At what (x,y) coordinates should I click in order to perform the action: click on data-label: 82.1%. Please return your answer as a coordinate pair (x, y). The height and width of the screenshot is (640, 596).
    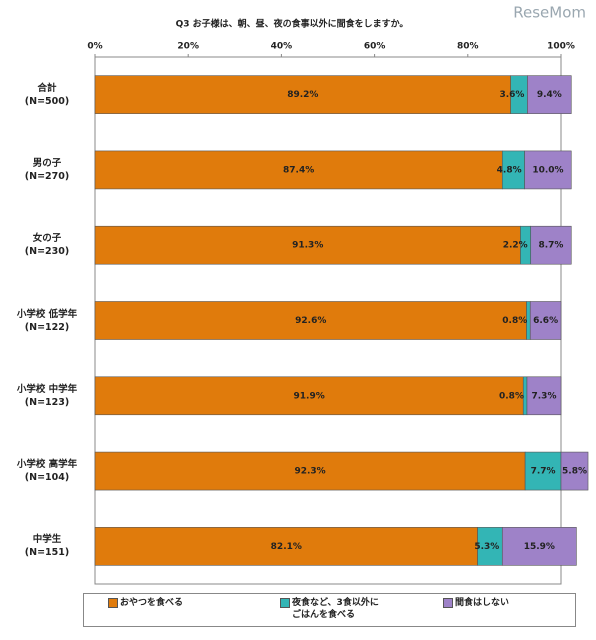
    Looking at the image, I should click on (286, 547).